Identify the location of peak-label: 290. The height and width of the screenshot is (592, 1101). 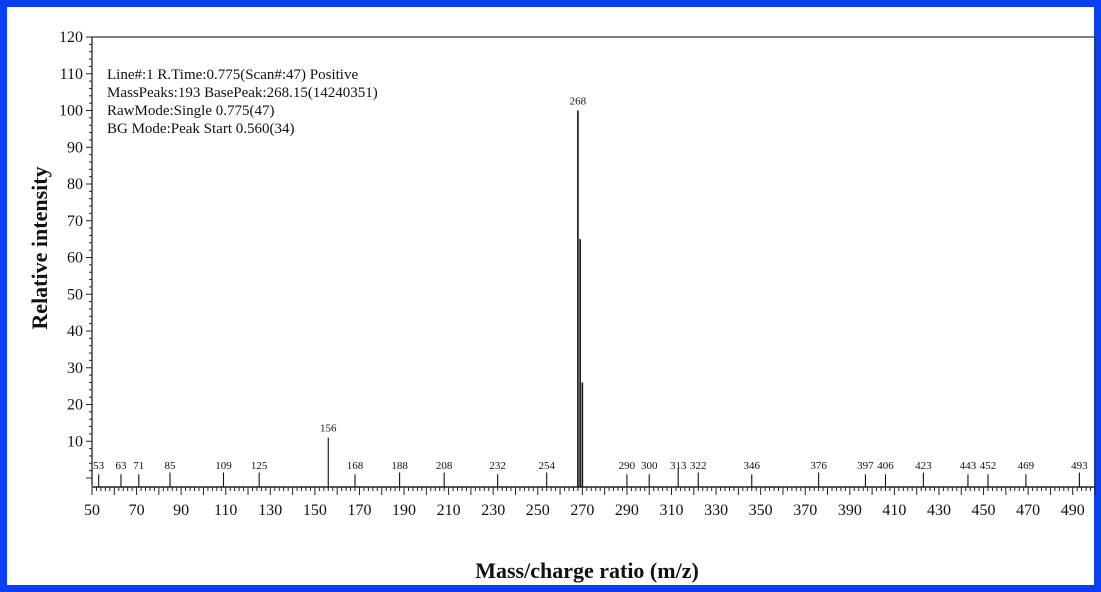
(627, 466).